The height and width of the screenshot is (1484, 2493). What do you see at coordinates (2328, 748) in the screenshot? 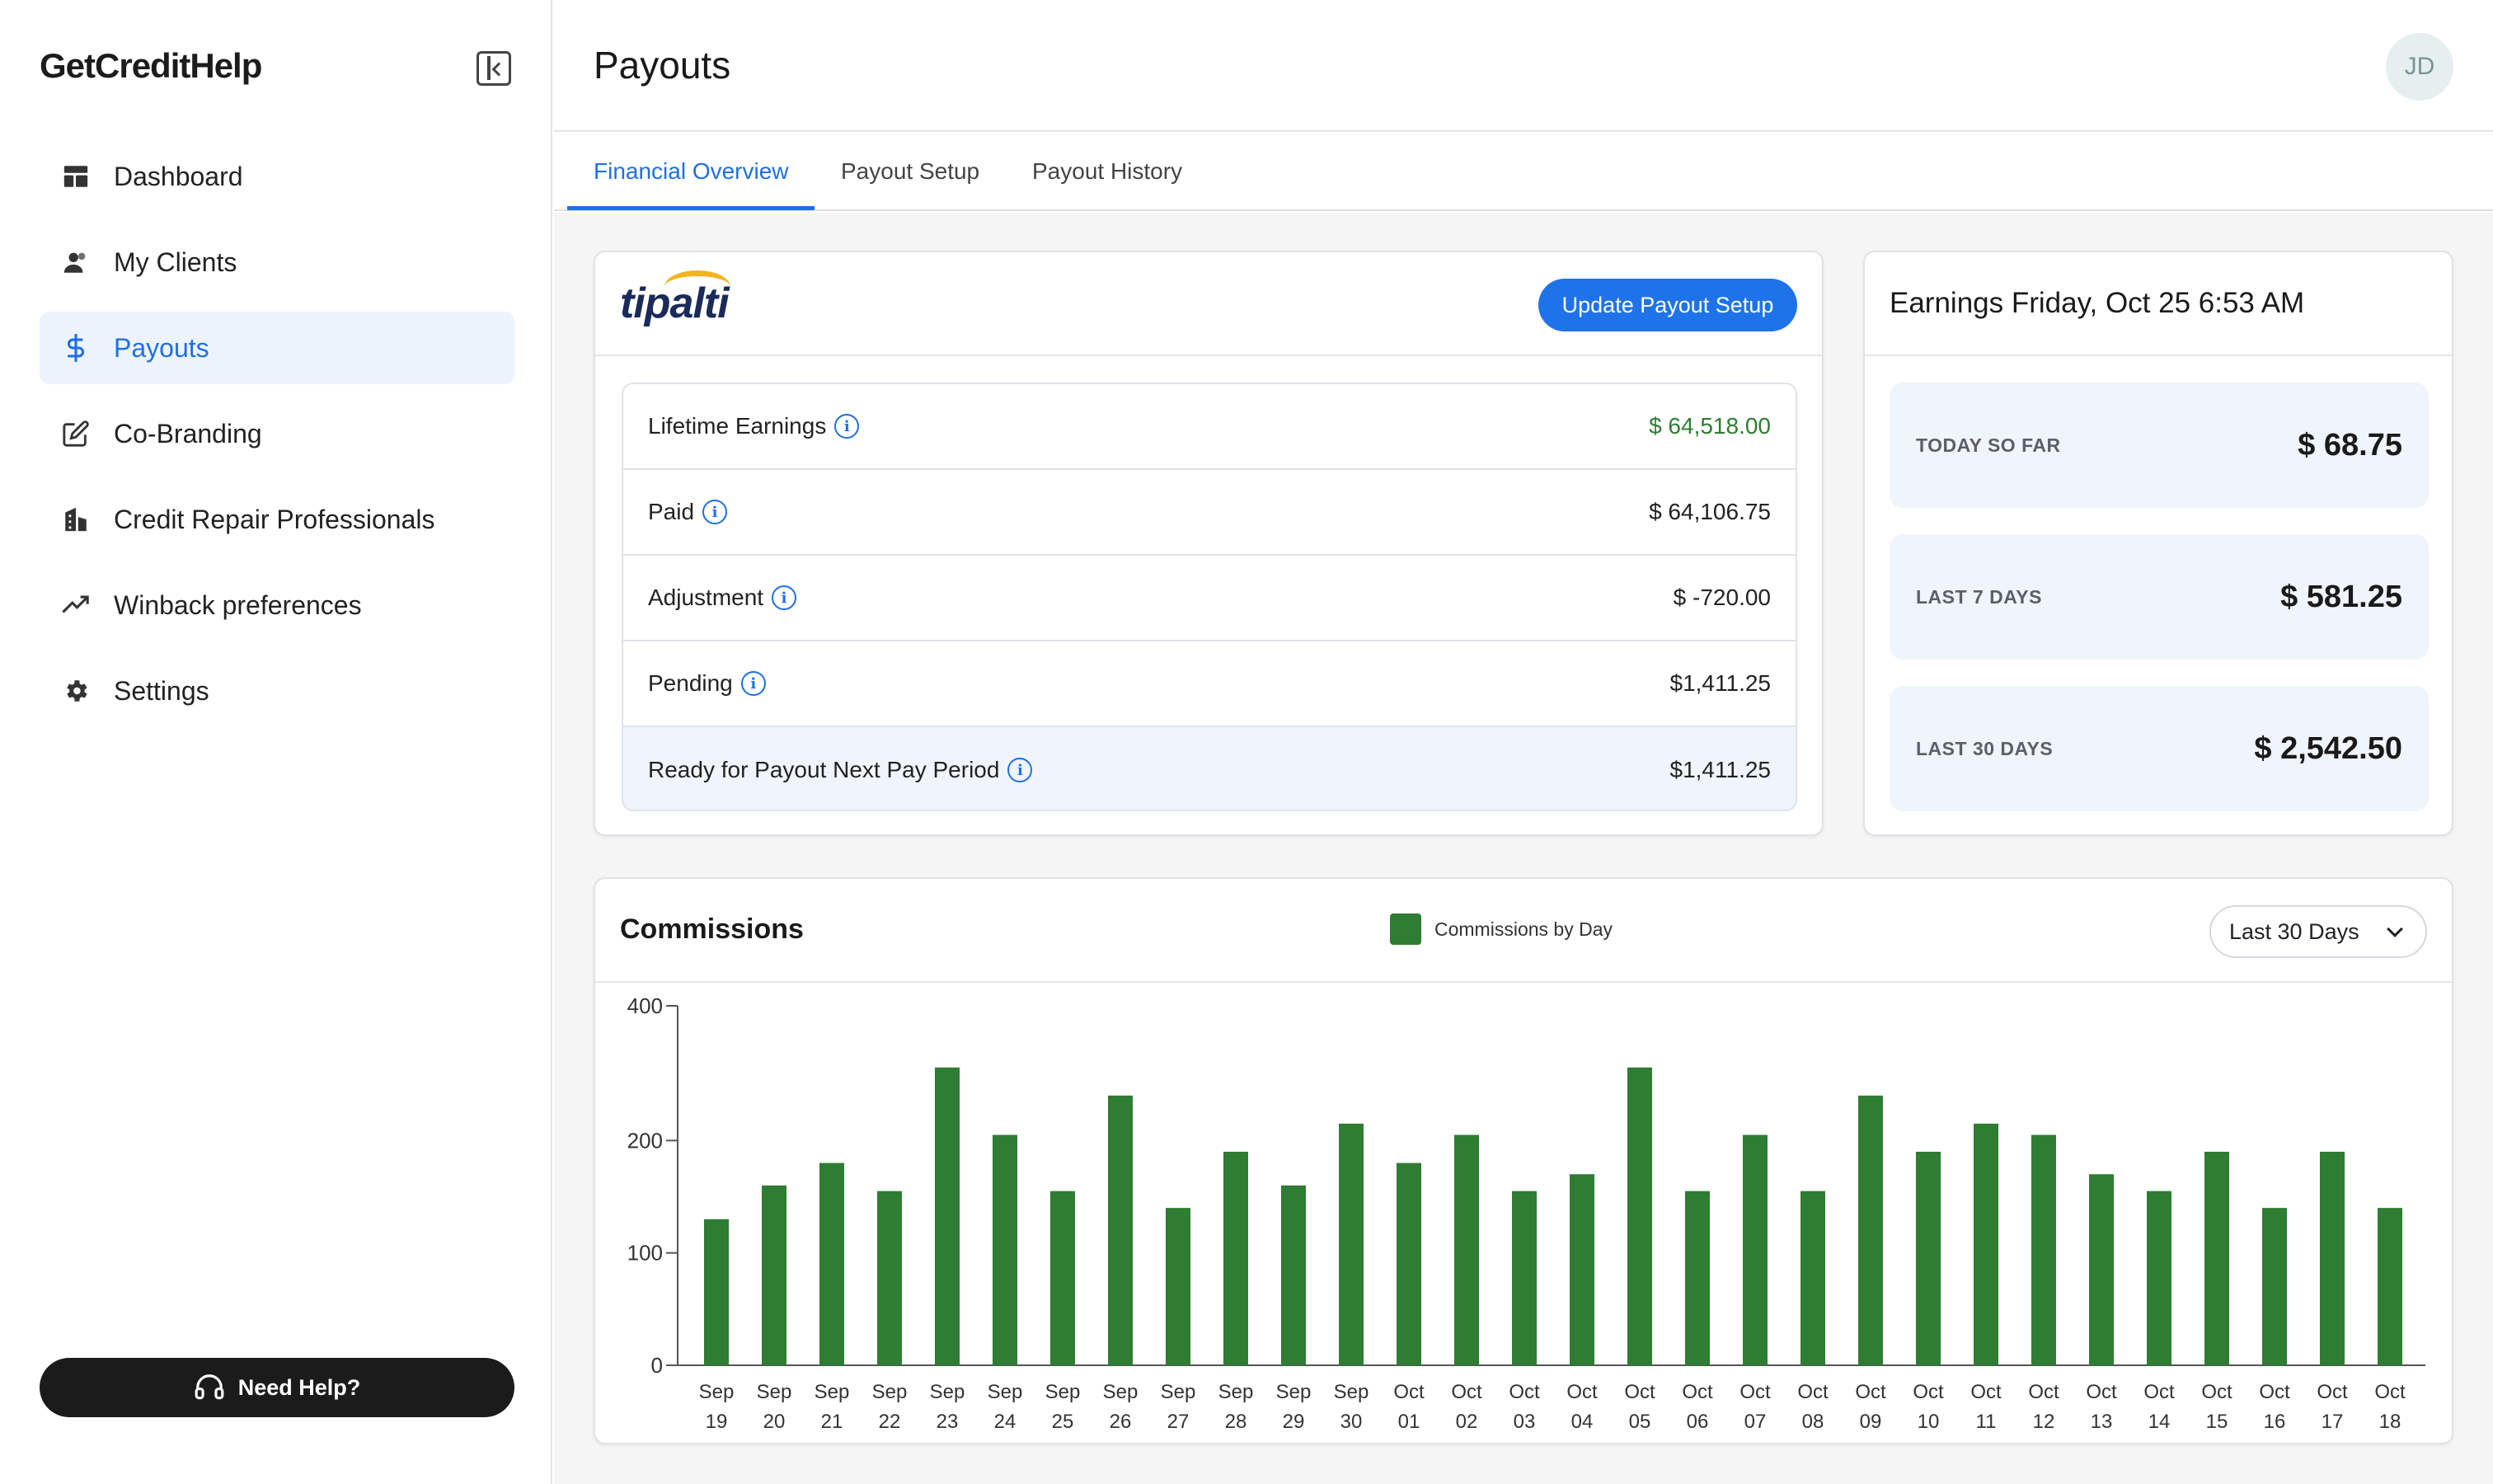
I see `stat-value: $ 2,542.50` at bounding box center [2328, 748].